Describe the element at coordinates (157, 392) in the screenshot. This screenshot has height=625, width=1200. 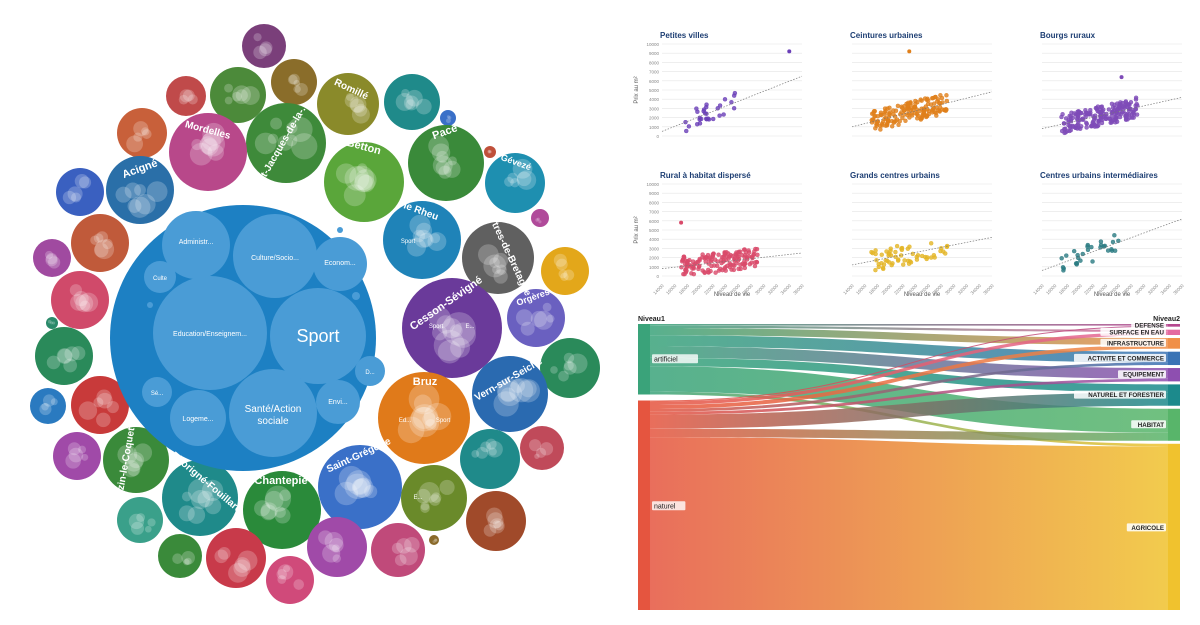
I see `bubble-child-se` at that location.